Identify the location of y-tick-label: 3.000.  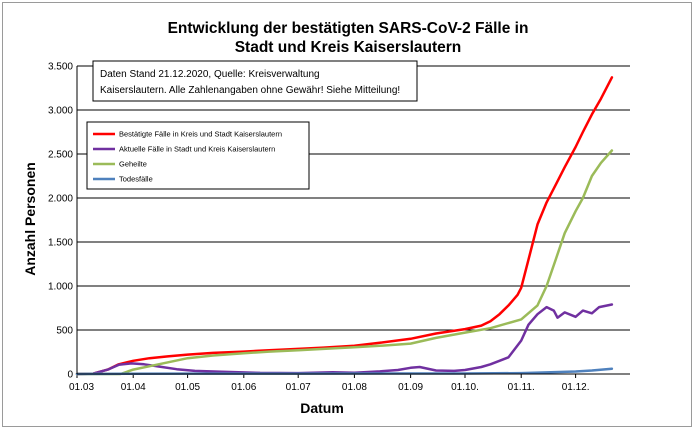
(60, 111).